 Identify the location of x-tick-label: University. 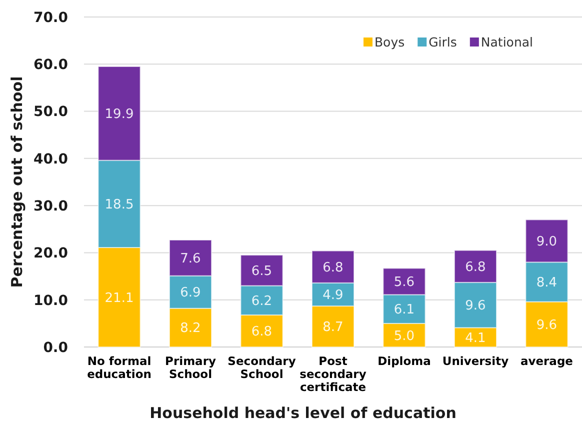
(476, 361).